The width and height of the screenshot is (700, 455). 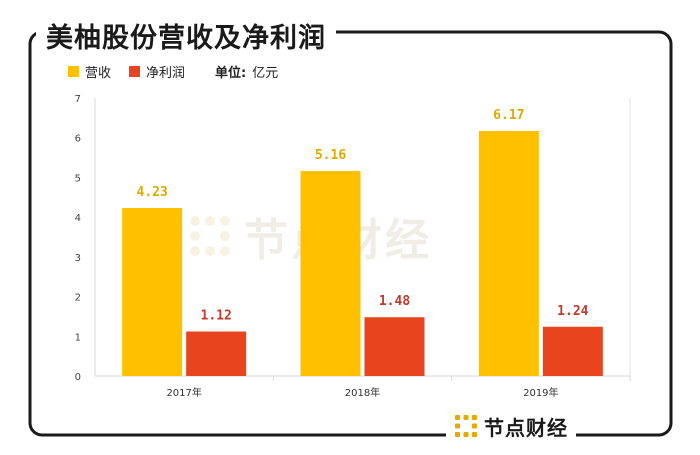 I want to click on page-title: 美柚股份营收及净利润, so click(x=186, y=35).